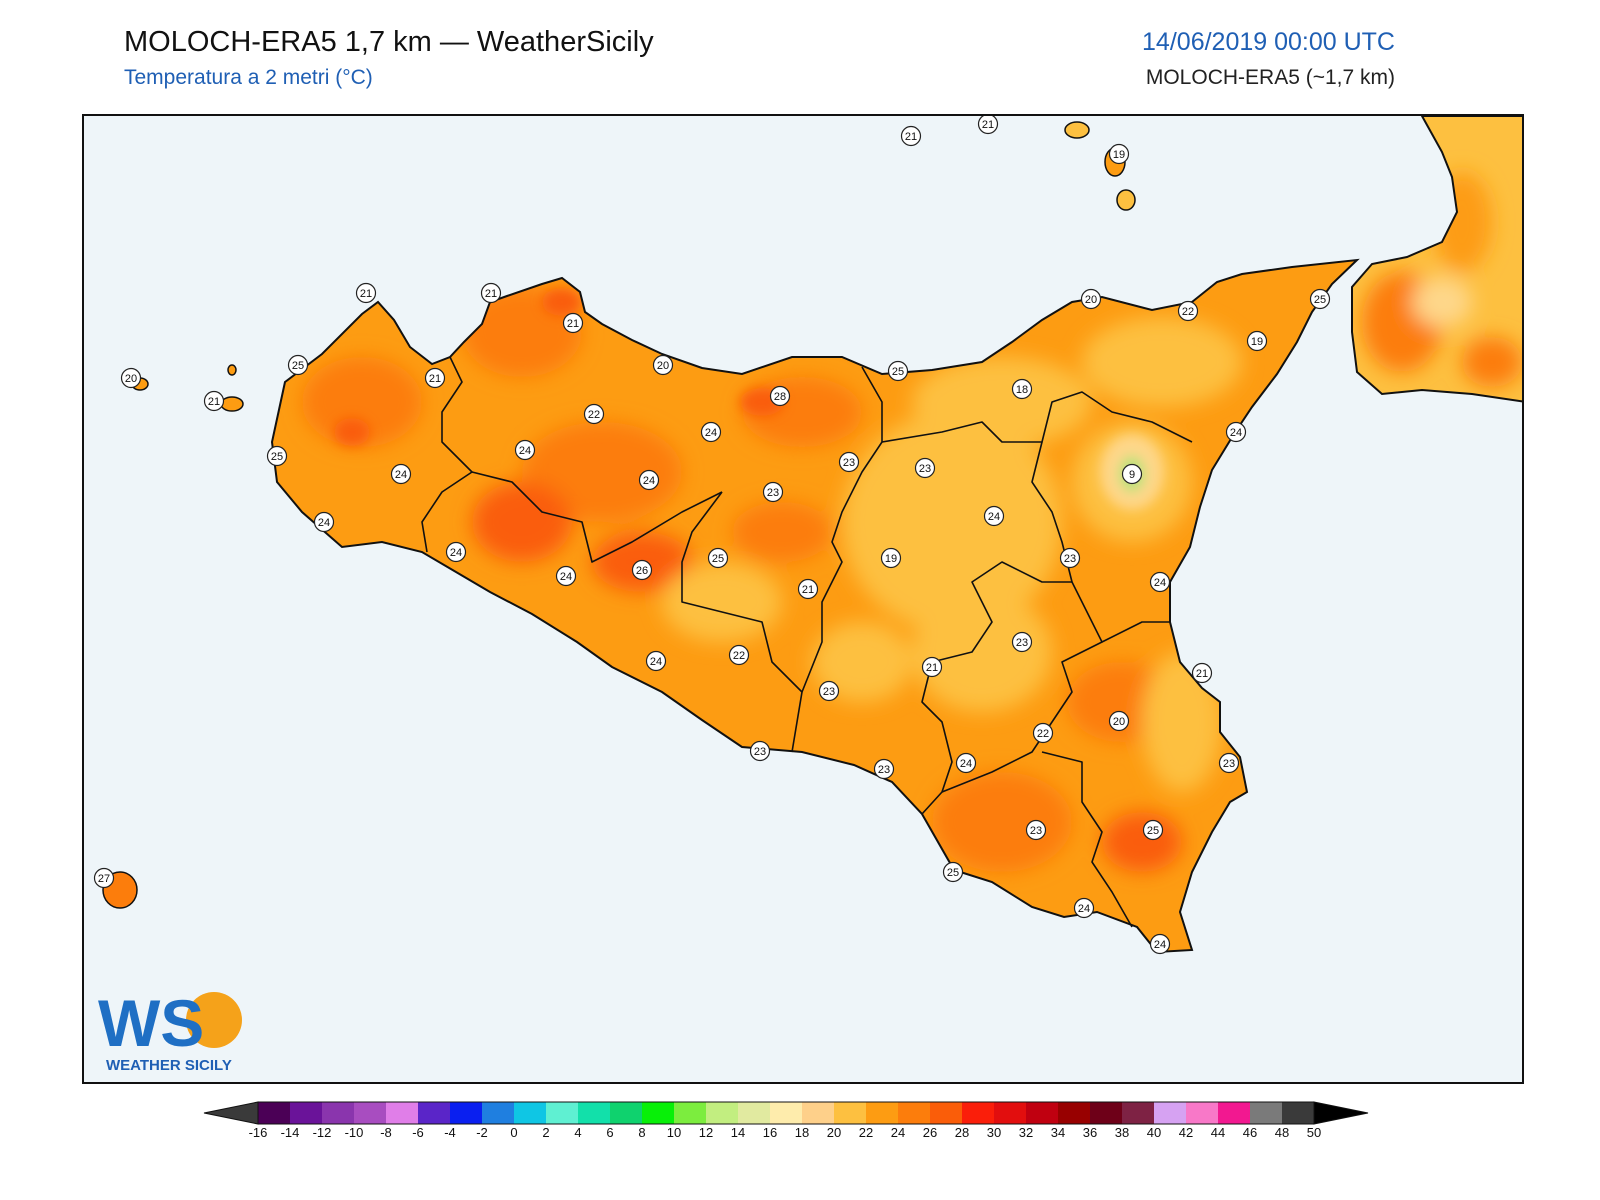 The image size is (1600, 1200). I want to click on station-value: 25, so click(718, 559).